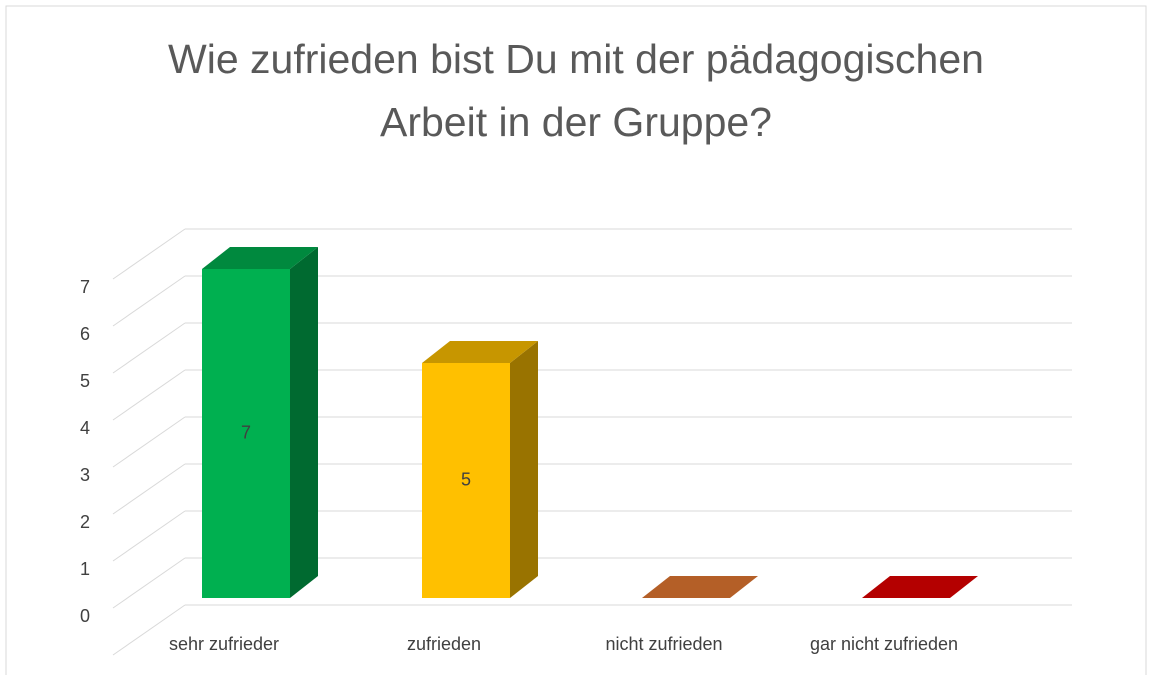 Image resolution: width=1152 pixels, height=675 pixels. I want to click on data-label: 5, so click(466, 479).